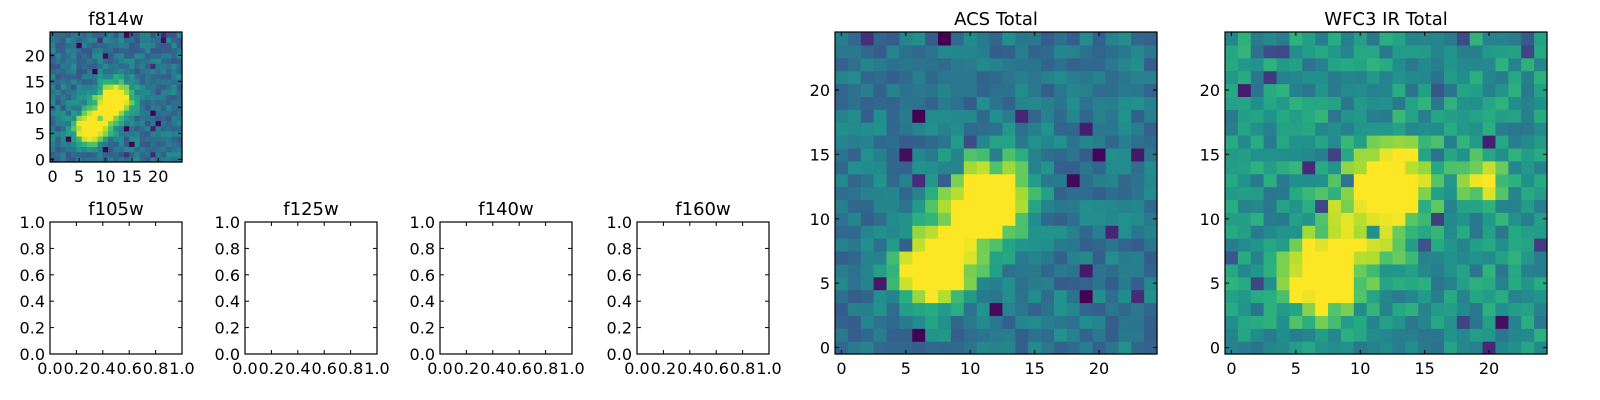  Describe the element at coordinates (32, 275) in the screenshot. I see `y-tick-label: 0.6` at that location.